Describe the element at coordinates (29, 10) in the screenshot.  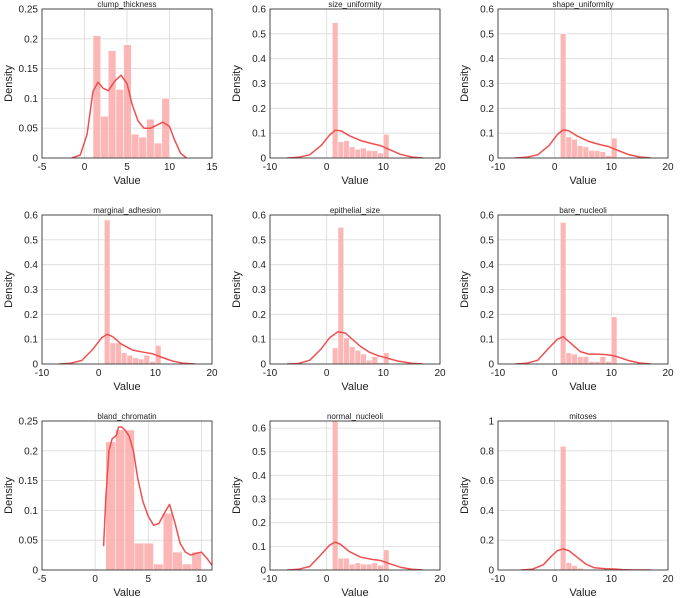
I see `y-tick-label: 0.25` at that location.